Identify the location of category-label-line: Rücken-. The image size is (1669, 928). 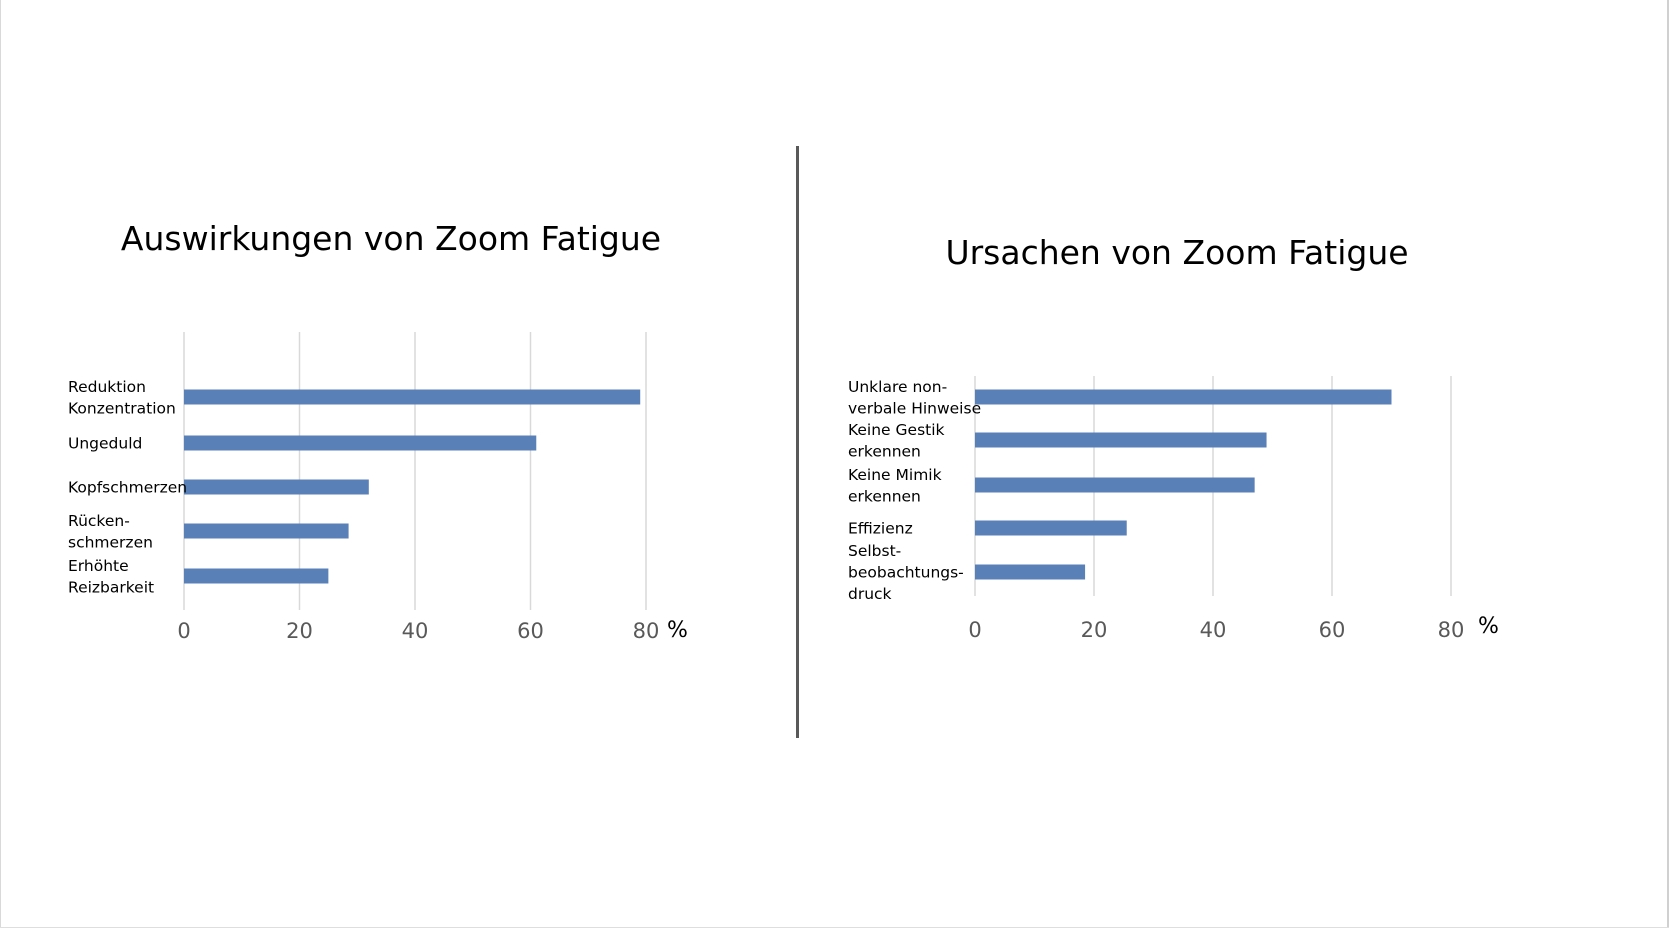
(99, 521).